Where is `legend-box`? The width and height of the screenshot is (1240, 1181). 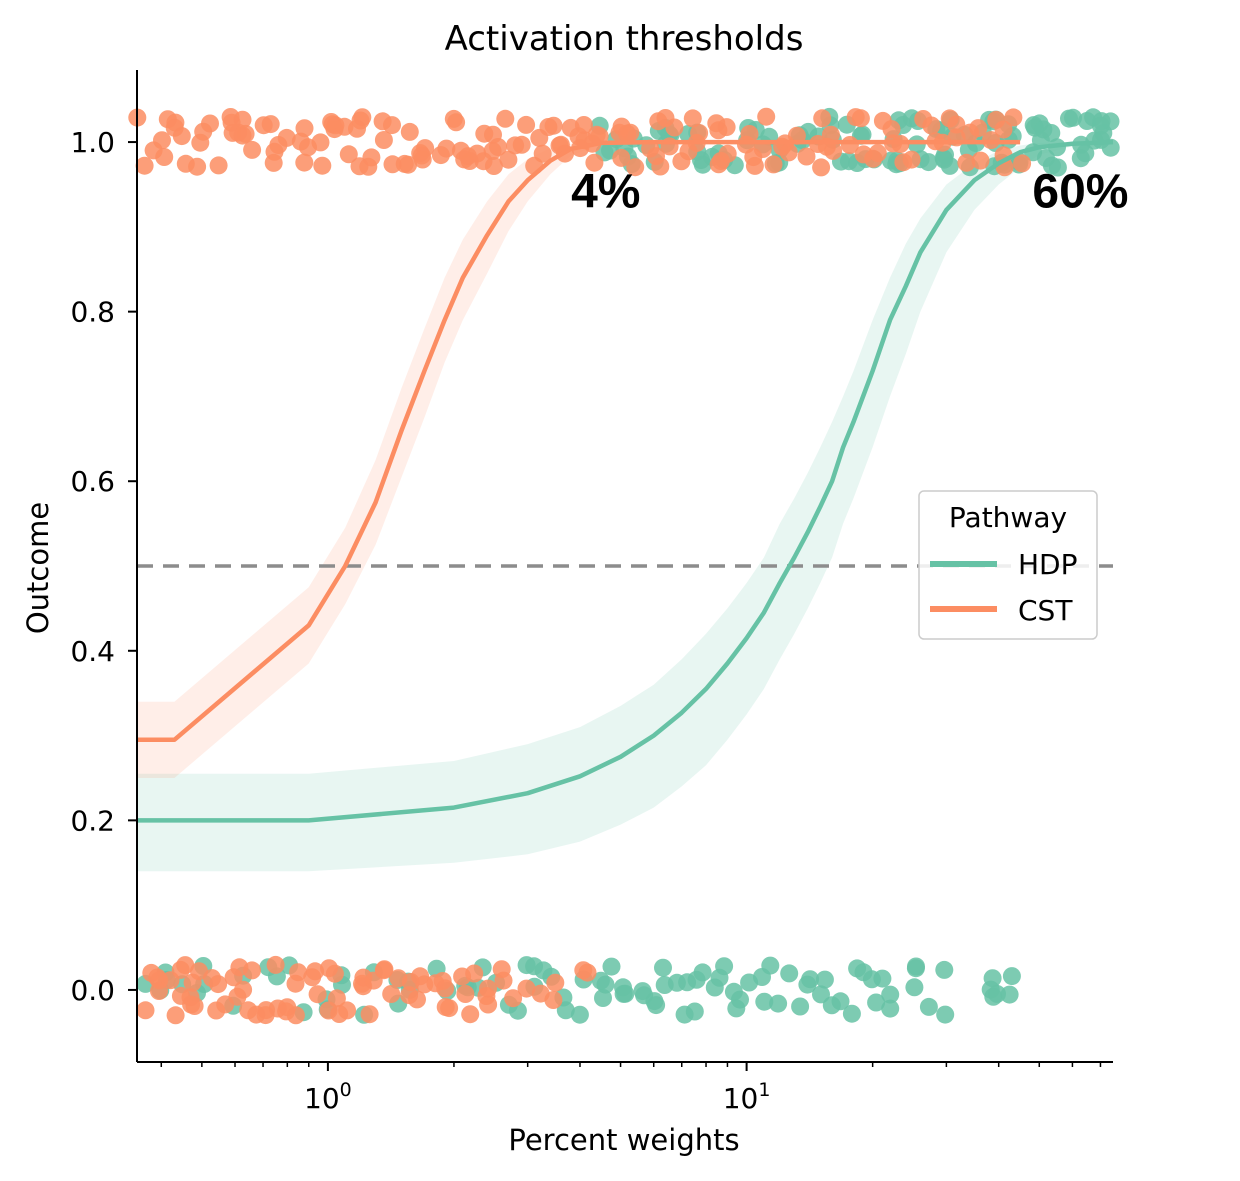 legend-box is located at coordinates (1008, 565).